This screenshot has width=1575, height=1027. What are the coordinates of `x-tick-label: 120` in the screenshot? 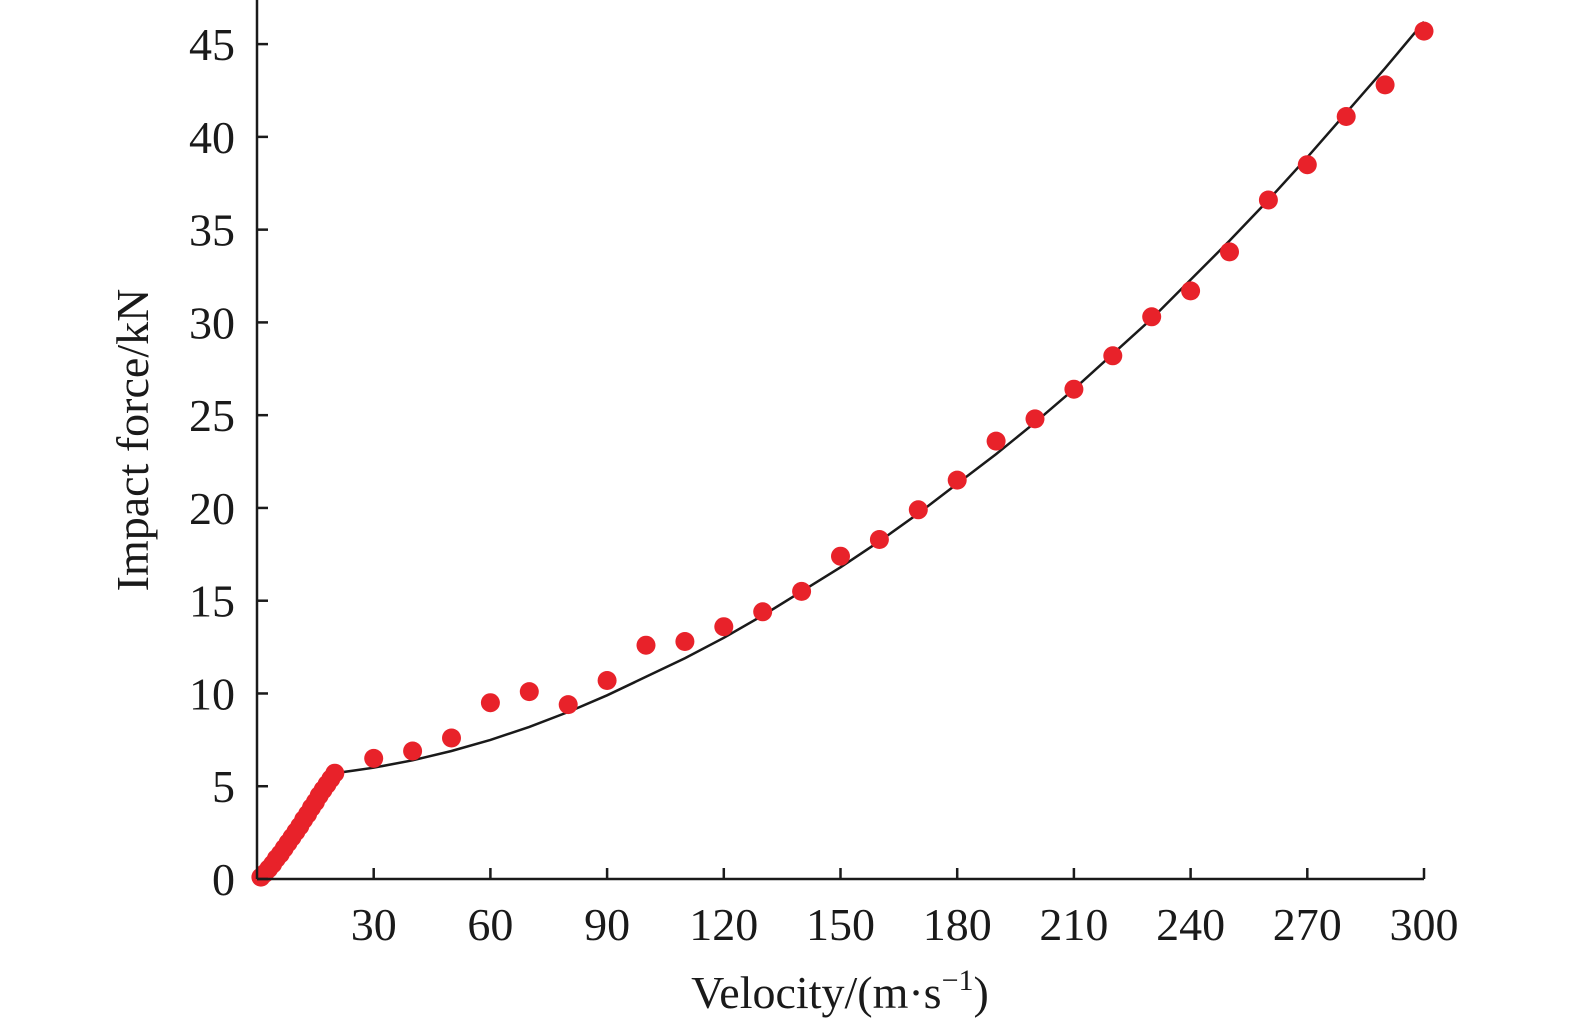 It's located at (723, 924).